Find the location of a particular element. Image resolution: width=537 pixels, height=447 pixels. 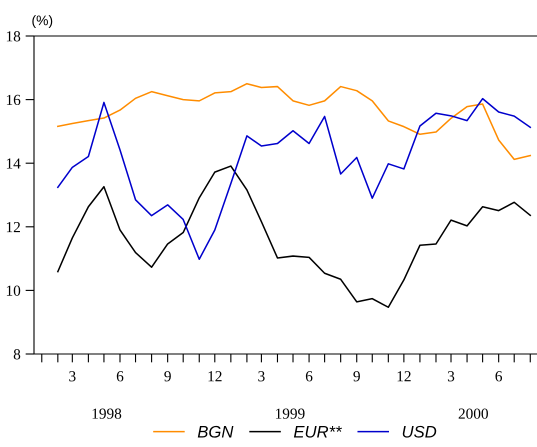

y-tick-label: 16 is located at coordinates (13, 100).